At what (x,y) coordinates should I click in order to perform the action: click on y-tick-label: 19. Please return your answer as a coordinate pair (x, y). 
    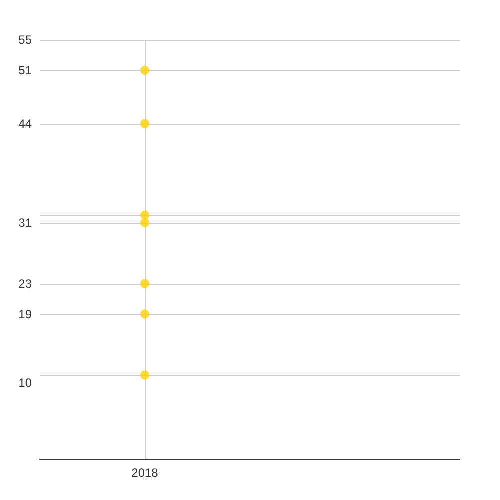
    Looking at the image, I should click on (25, 314).